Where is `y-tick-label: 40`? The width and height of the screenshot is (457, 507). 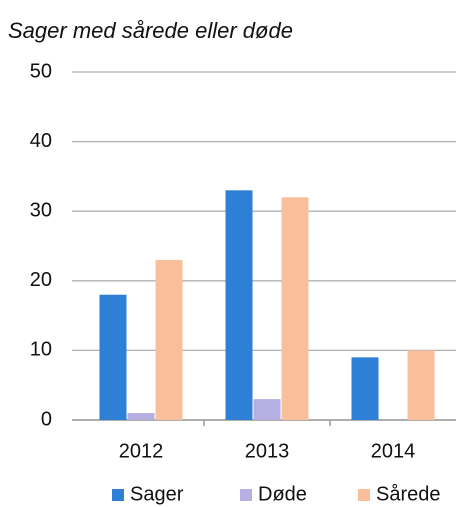
y-tick-label: 40 is located at coordinates (41, 141).